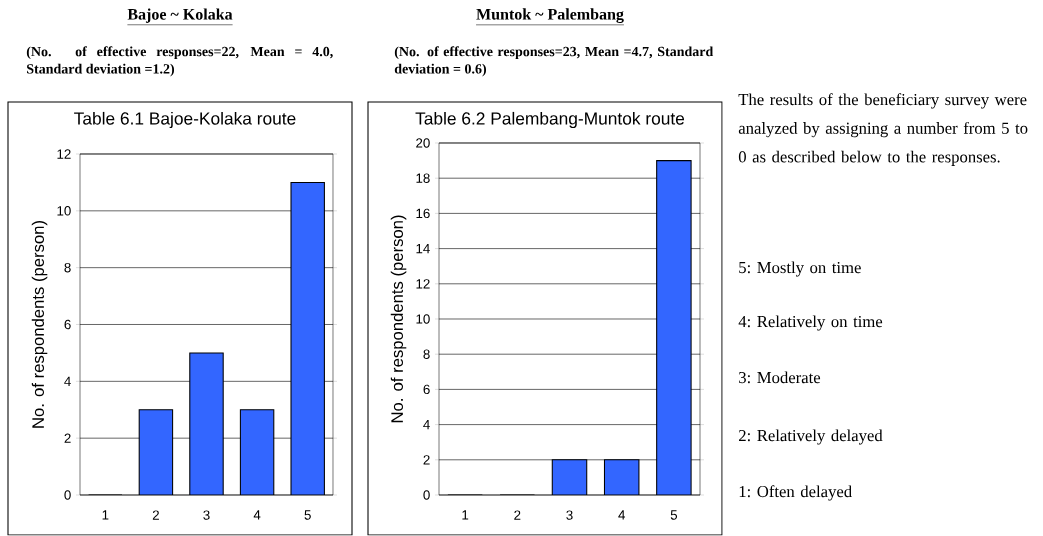 The width and height of the screenshot is (1043, 536). Describe the element at coordinates (180, 16) in the screenshot. I see `chart-title: Bajoe ~ Kolaka` at that location.